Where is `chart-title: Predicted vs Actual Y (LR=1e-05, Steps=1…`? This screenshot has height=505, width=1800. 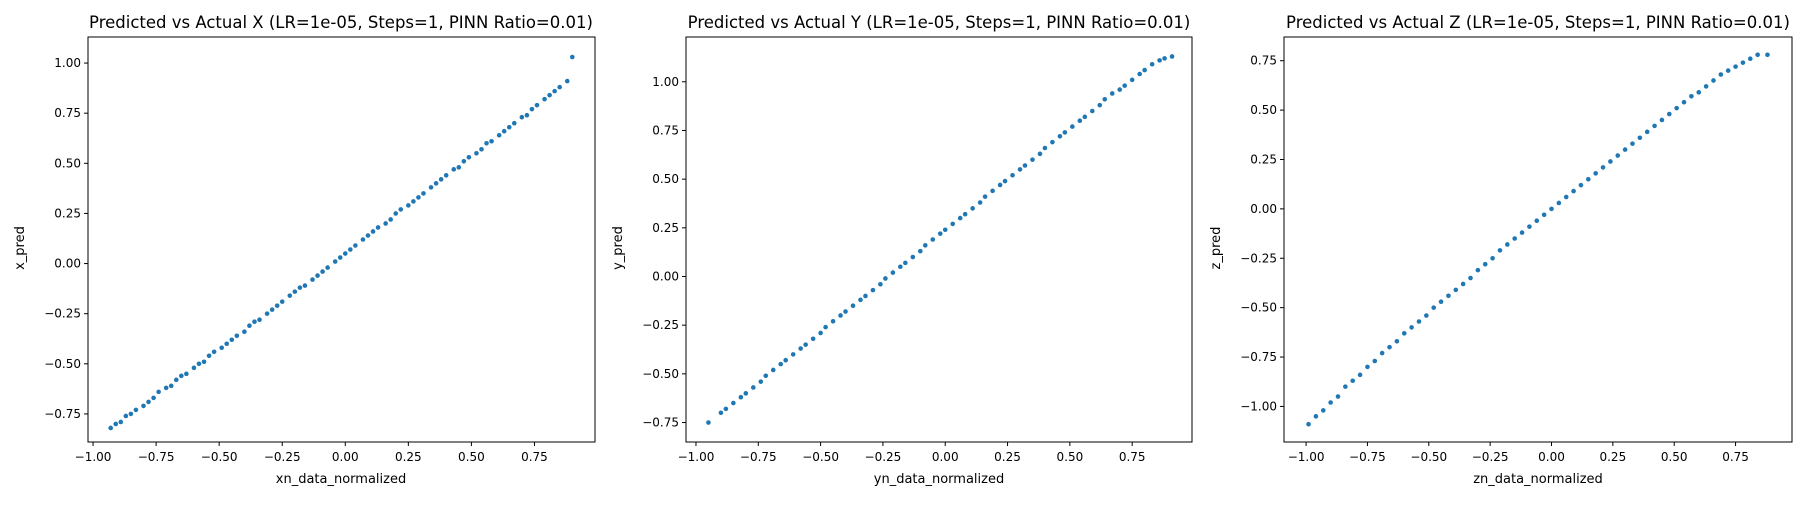 chart-title: Predicted vs Actual Y (LR=1e-05, Steps=1… is located at coordinates (939, 22).